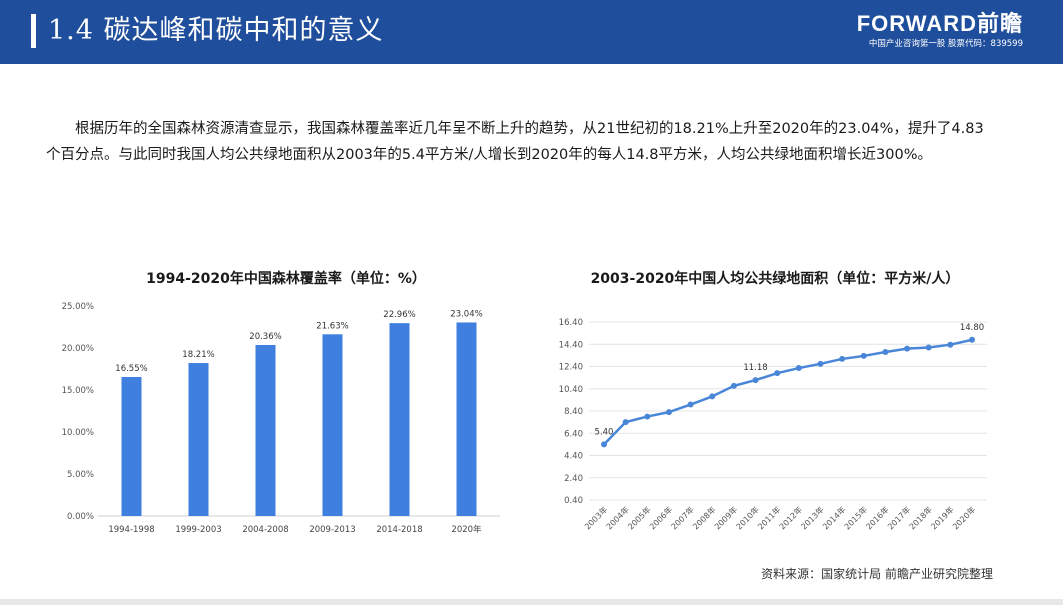  Describe the element at coordinates (571, 390) in the screenshot. I see `line-y-tick-label: 10.40` at that location.